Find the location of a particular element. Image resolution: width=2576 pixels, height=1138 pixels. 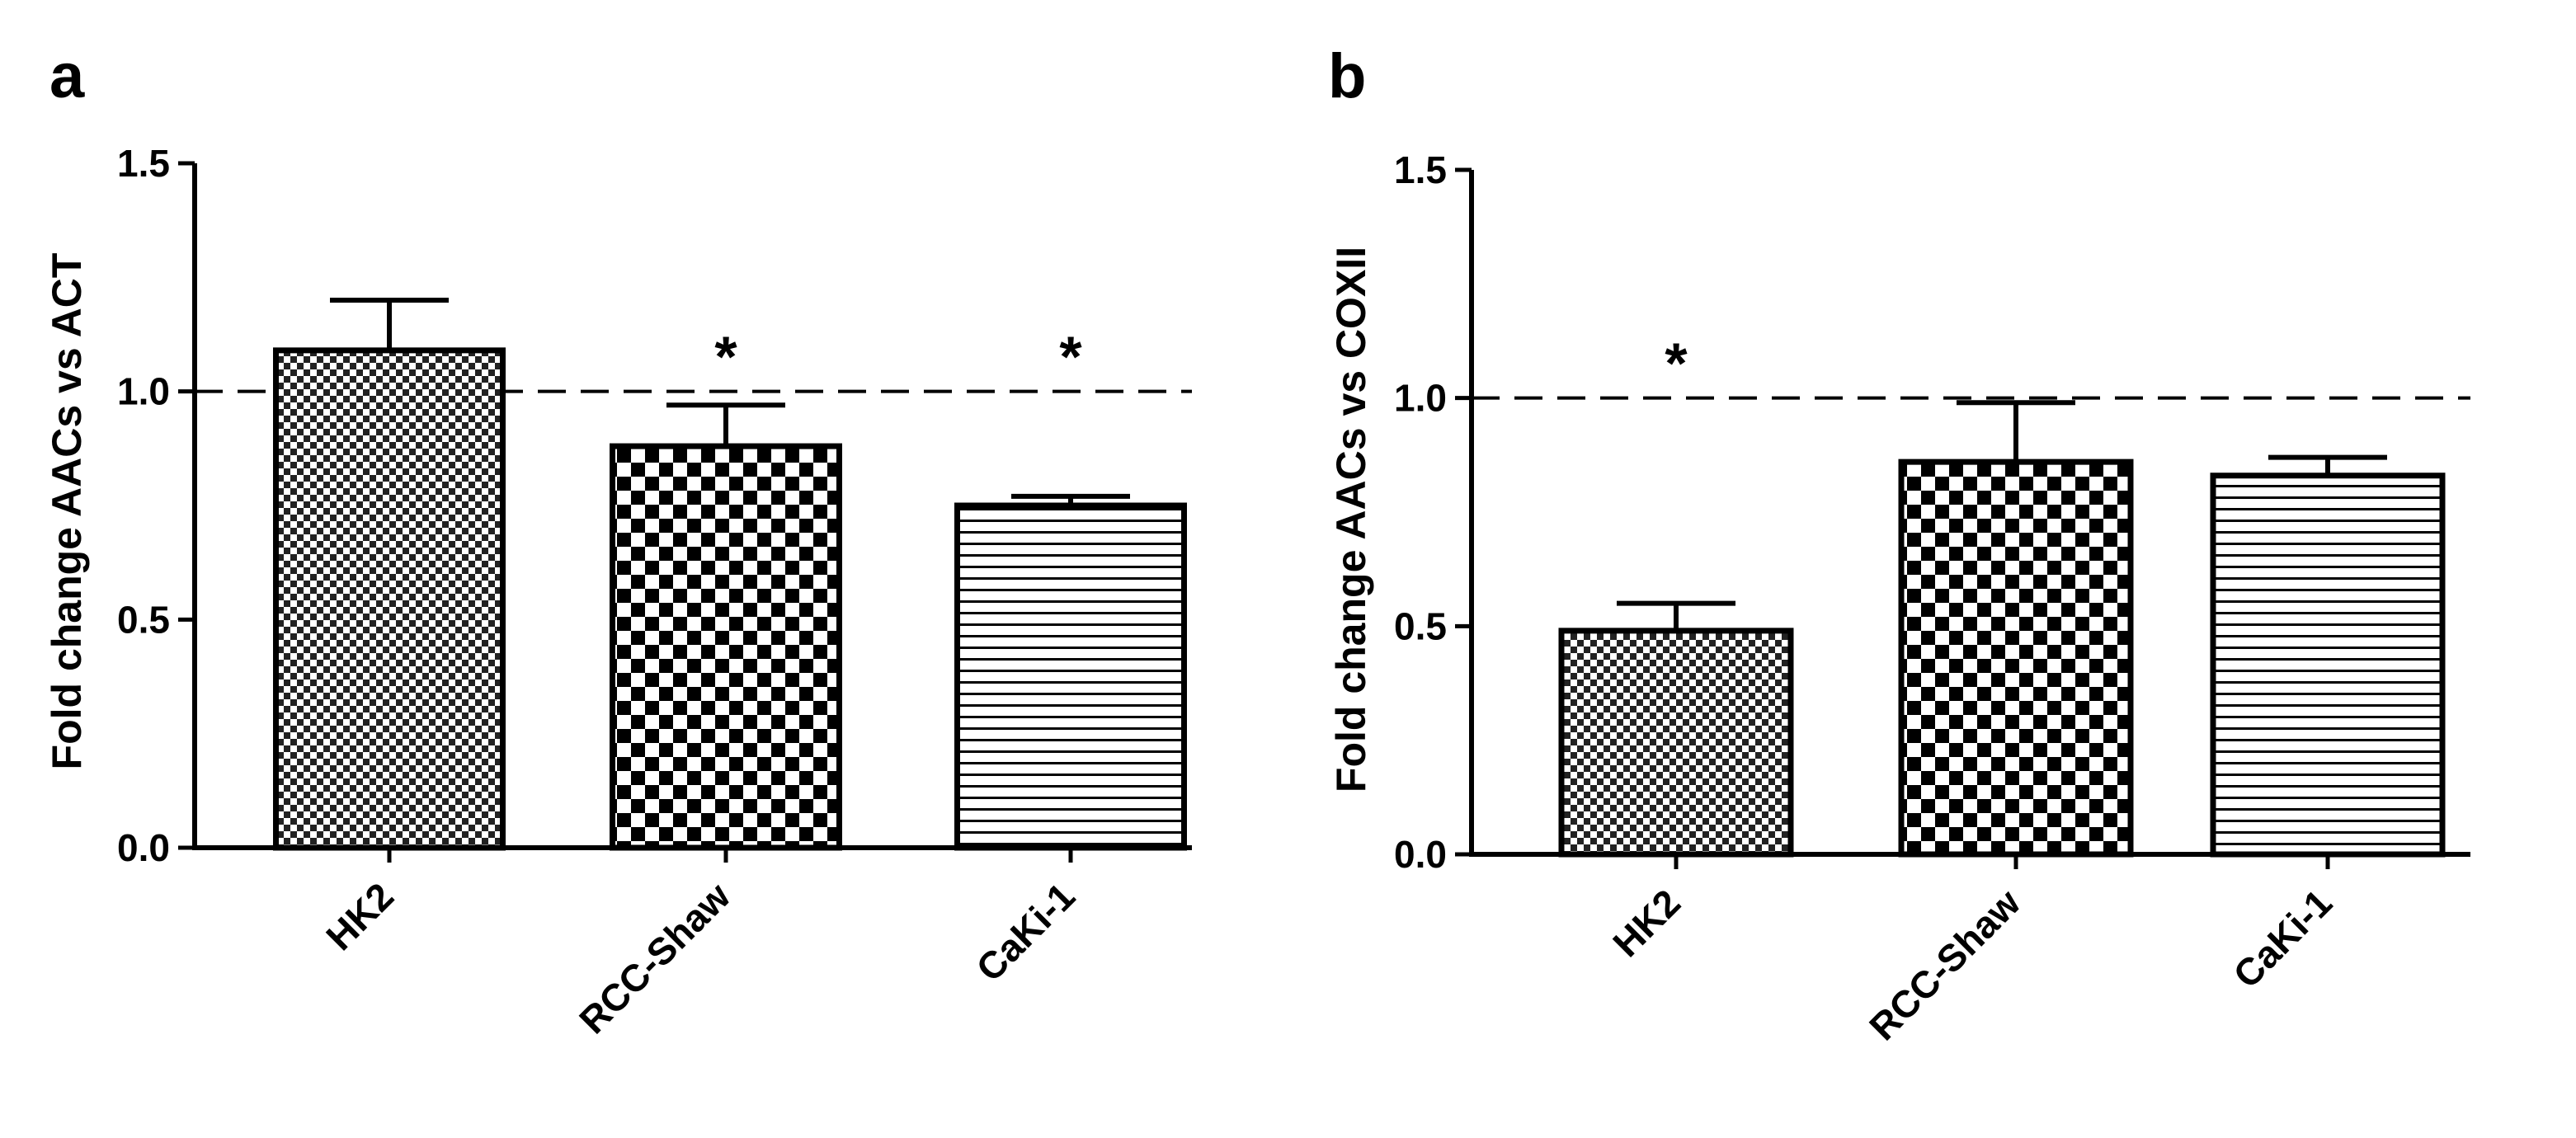

panel-a-bar-rcc-shaw is located at coordinates (726, 647).